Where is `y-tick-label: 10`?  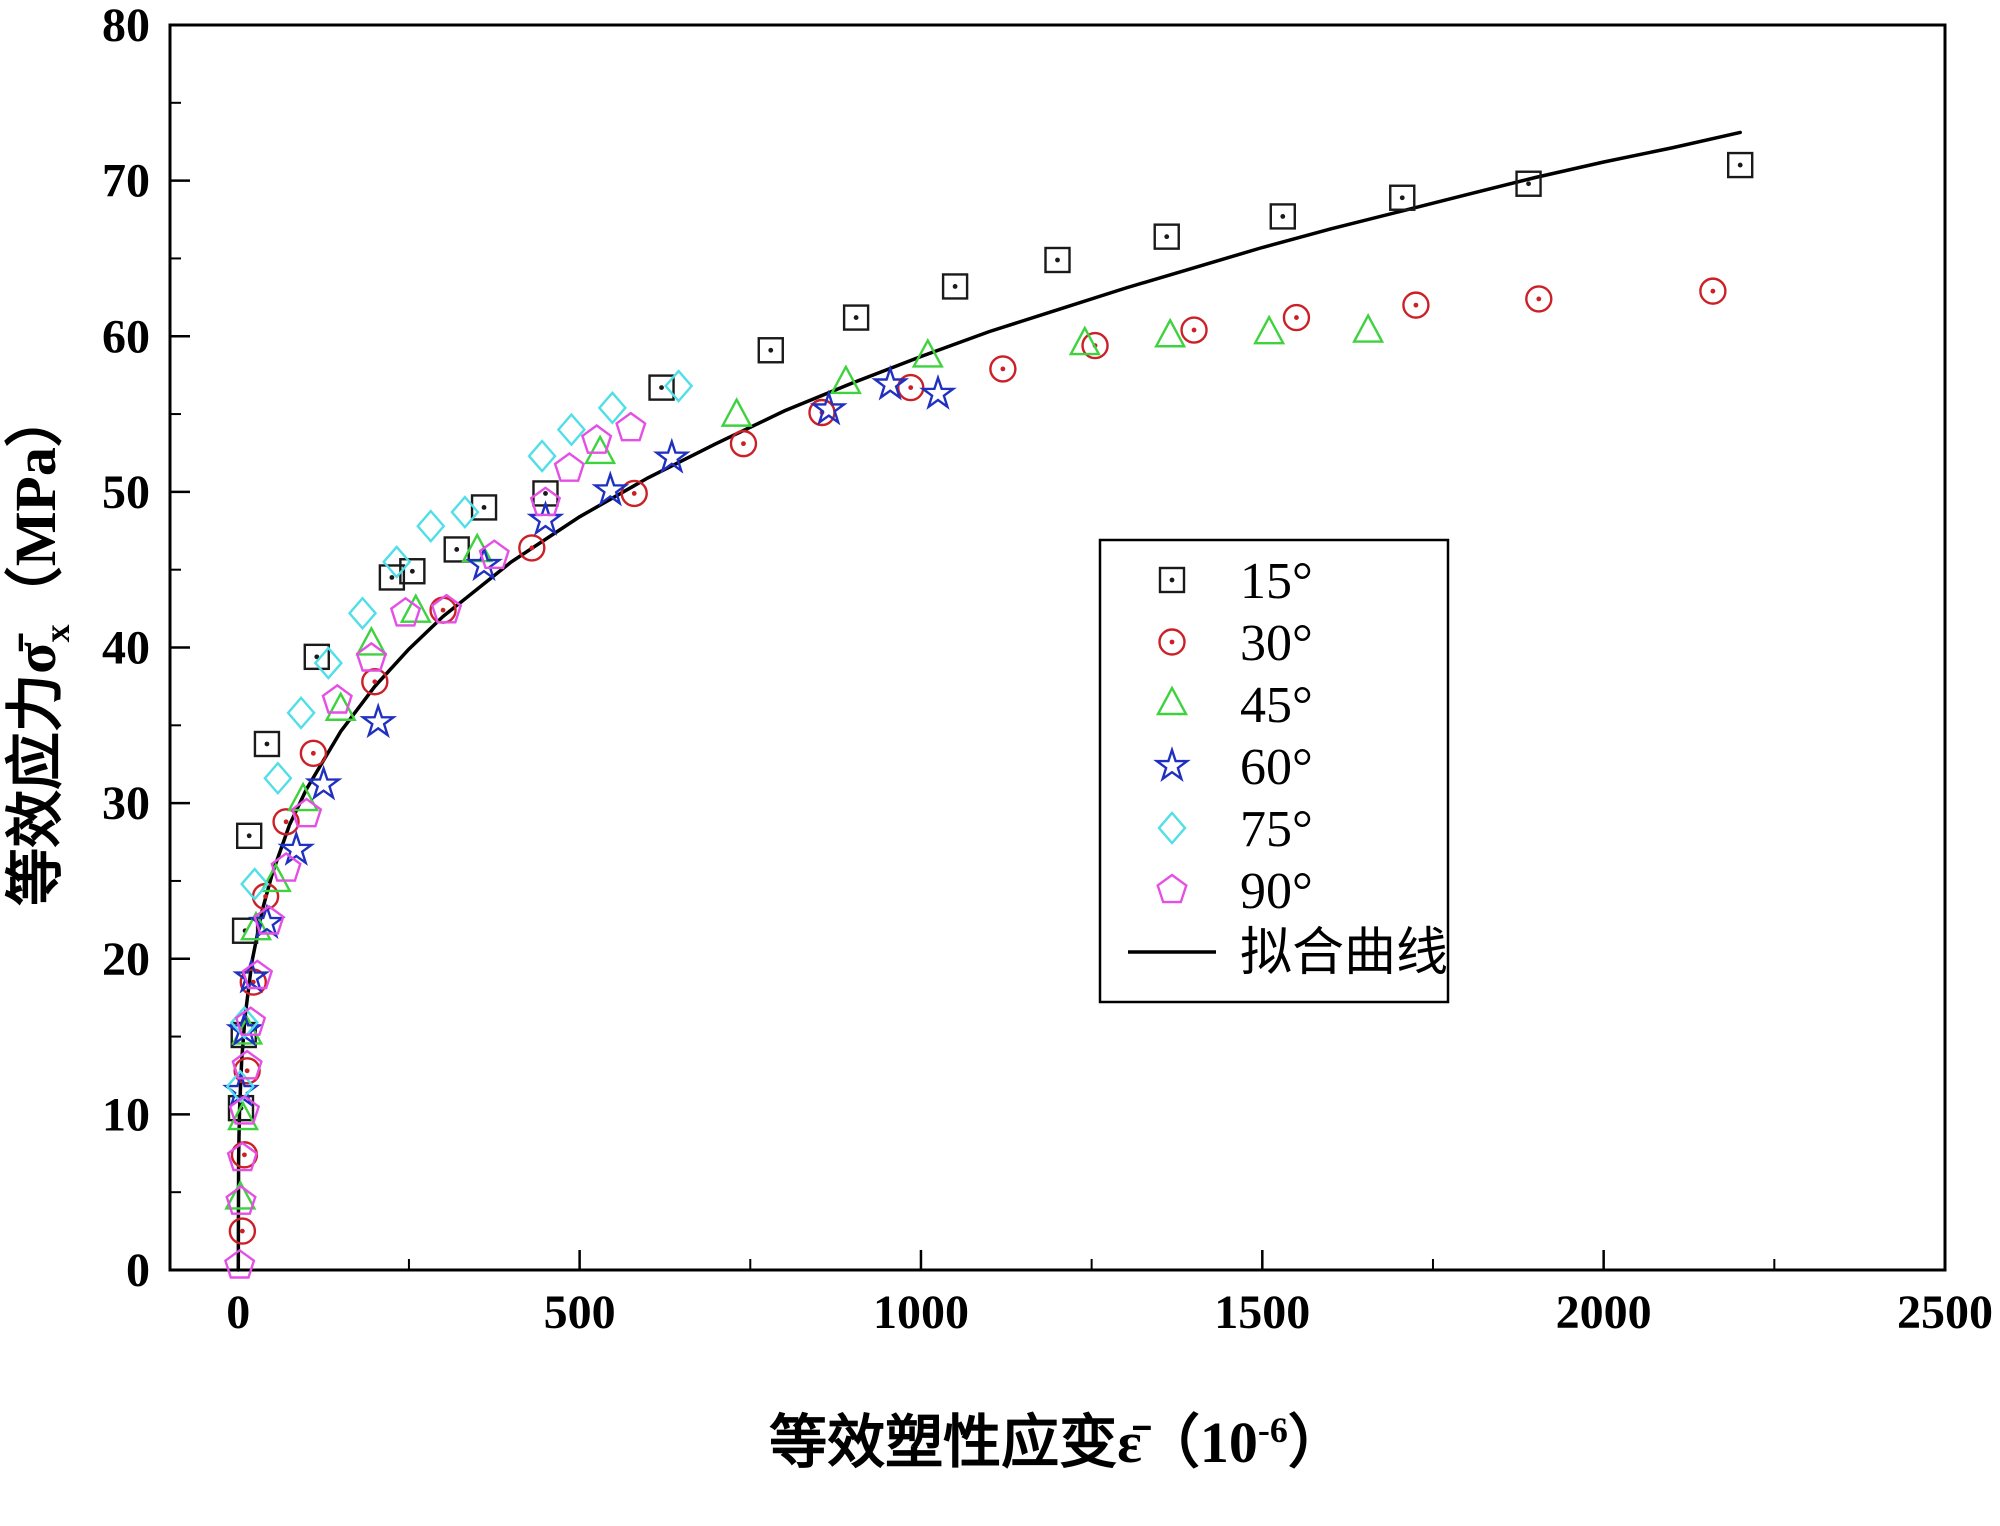
y-tick-label: 10 is located at coordinates (126, 1114).